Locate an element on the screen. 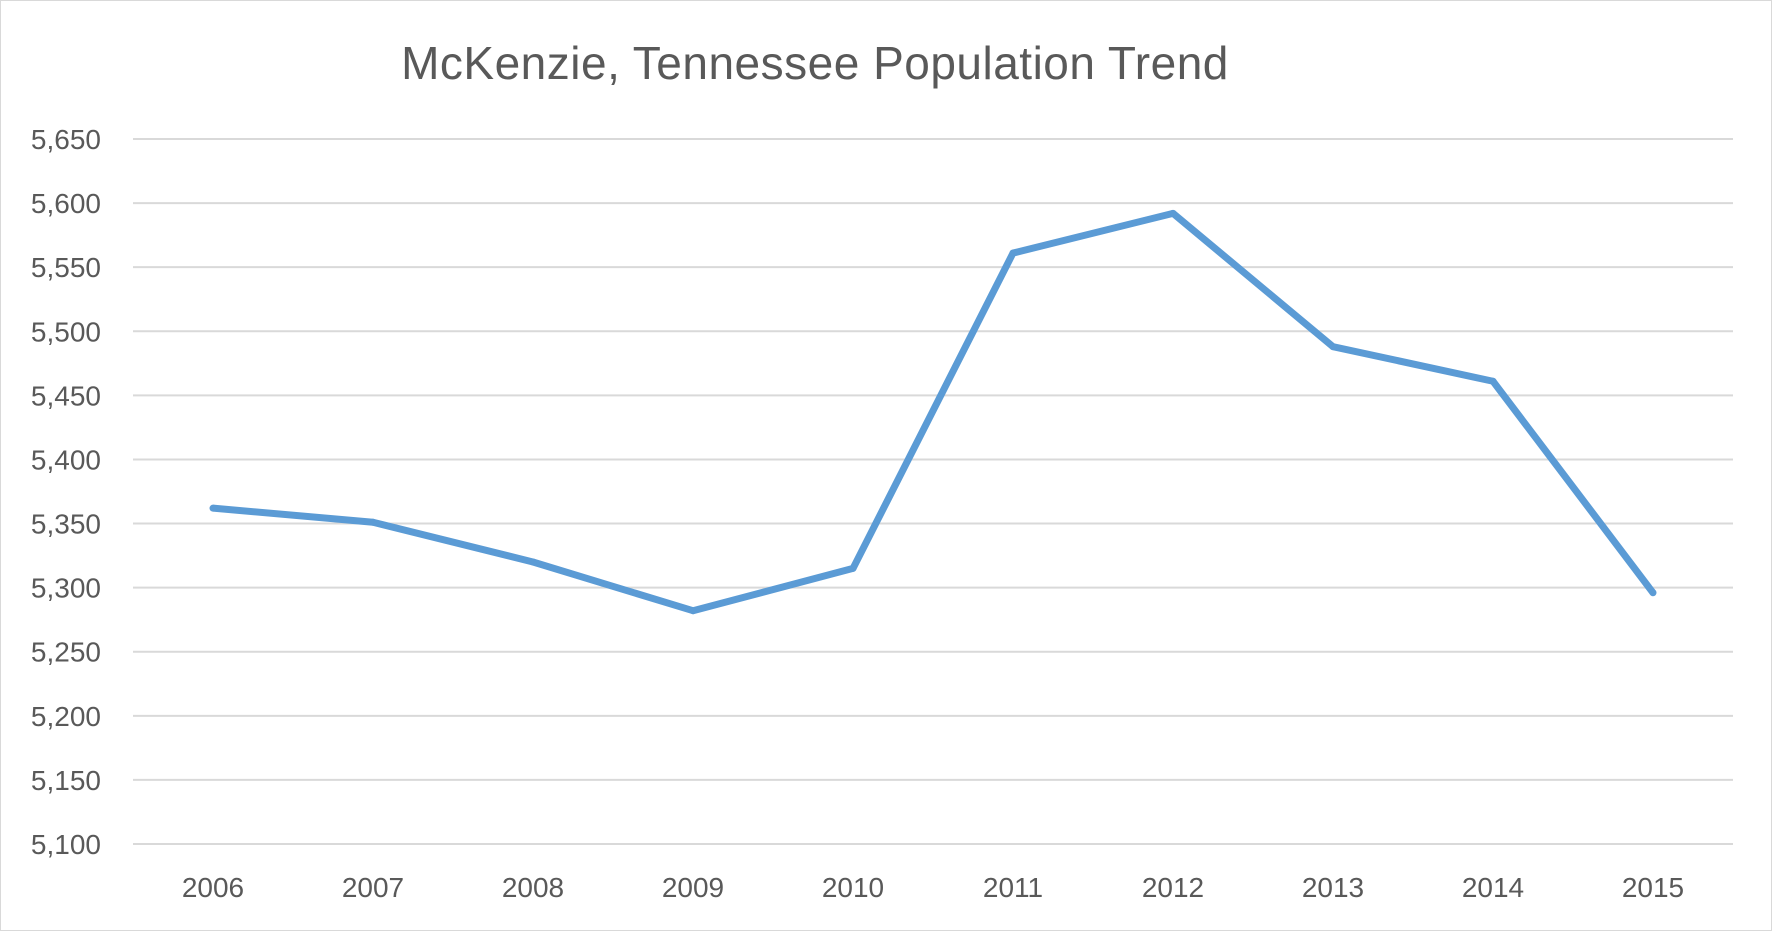 The image size is (1772, 931). y-tick-label: 5,150 is located at coordinates (66, 780).